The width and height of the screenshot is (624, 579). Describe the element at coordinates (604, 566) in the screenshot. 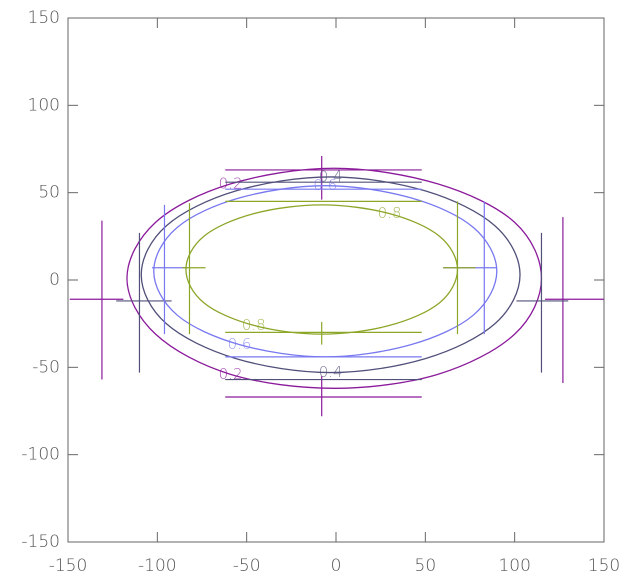

I see `x-tick-label: 150` at that location.